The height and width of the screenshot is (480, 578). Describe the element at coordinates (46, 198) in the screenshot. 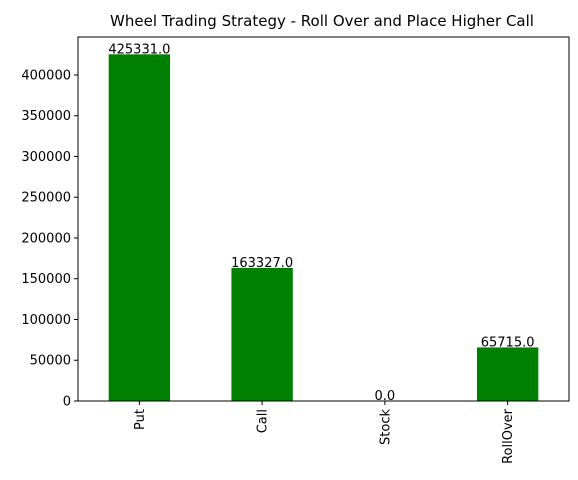

I see `y-tick-label-250000: 250000` at that location.